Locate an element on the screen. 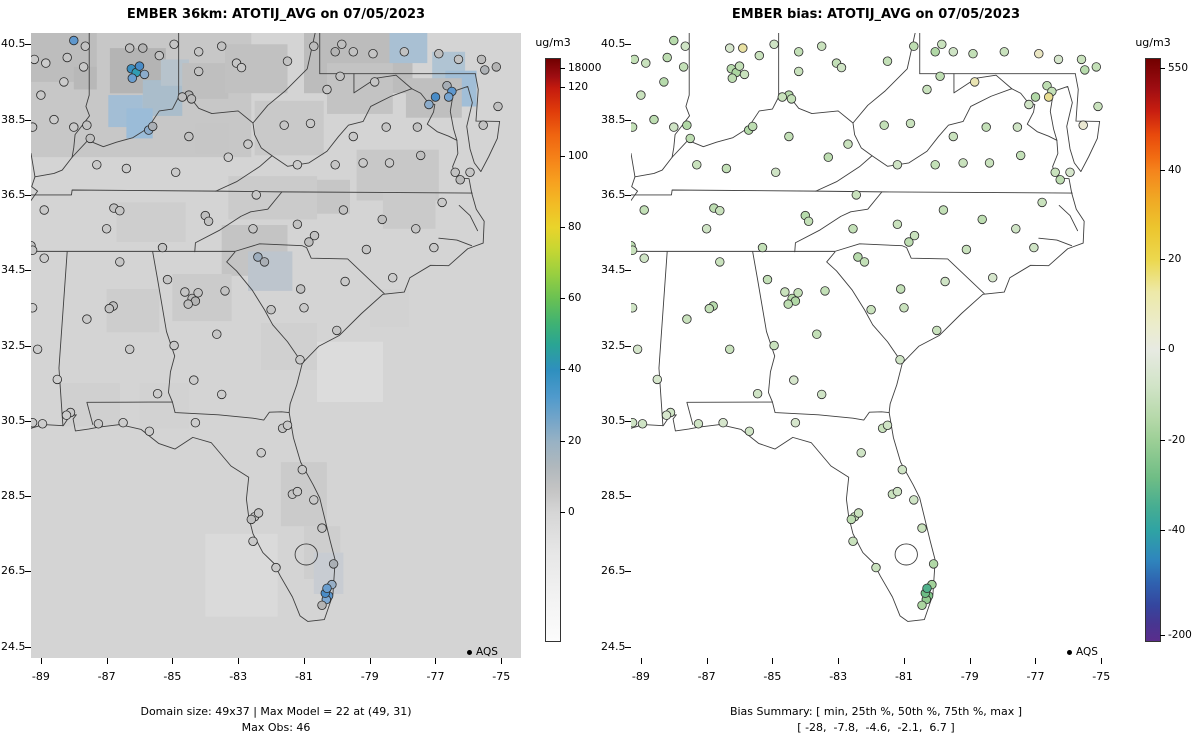 The height and width of the screenshot is (750, 1200). colorbar-tick-label: 100 is located at coordinates (578, 155).